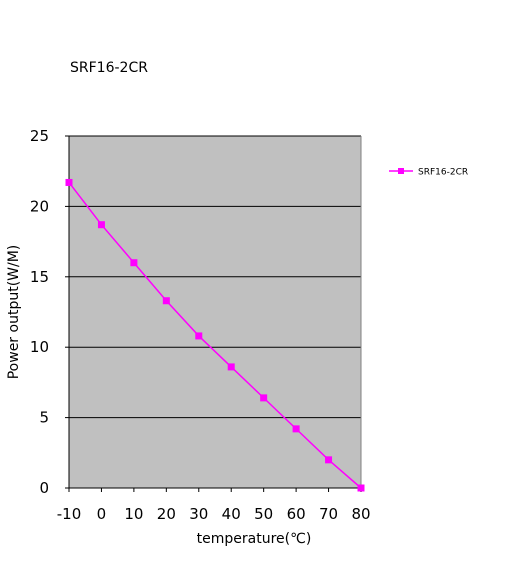  What do you see at coordinates (254, 539) in the screenshot?
I see `x-axis-title: temperature(℃)` at bounding box center [254, 539].